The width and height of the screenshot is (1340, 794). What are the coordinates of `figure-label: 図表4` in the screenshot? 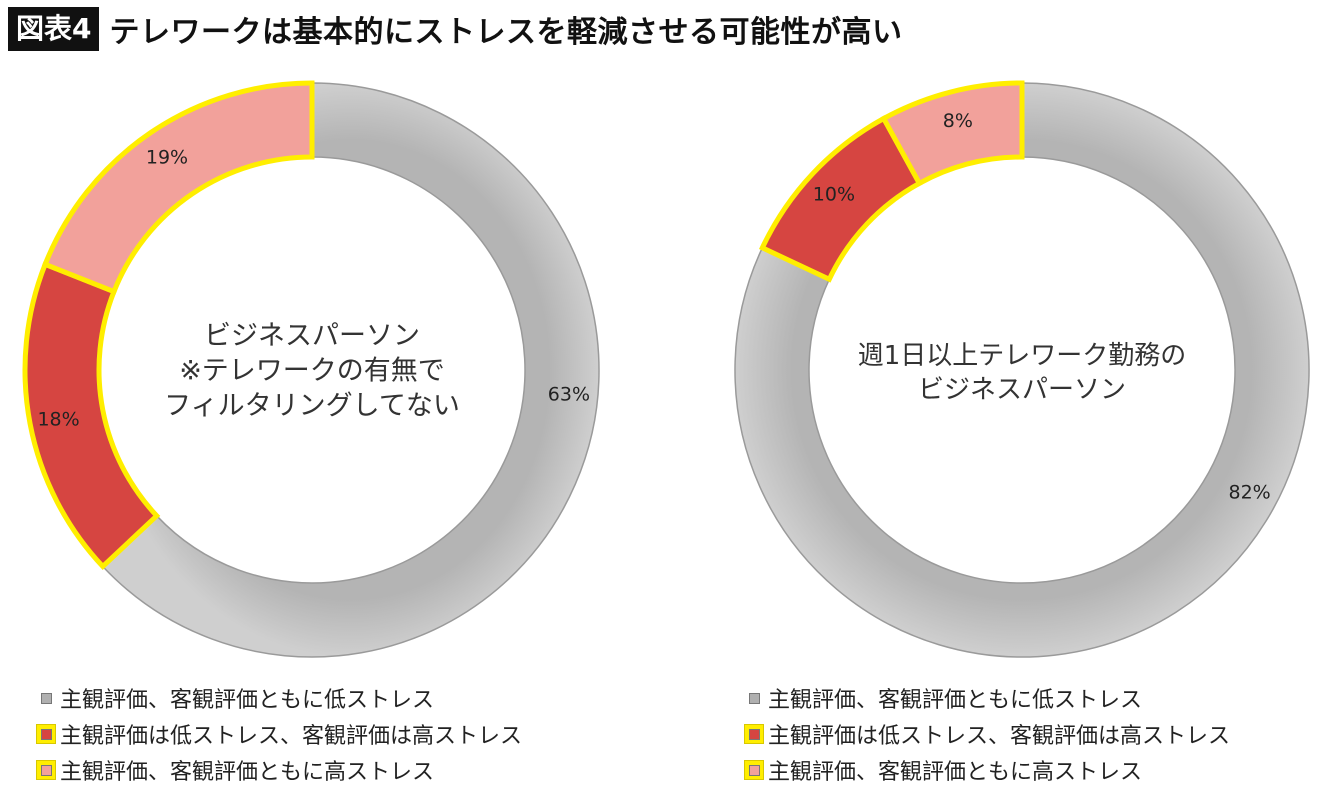 It's located at (54, 29).